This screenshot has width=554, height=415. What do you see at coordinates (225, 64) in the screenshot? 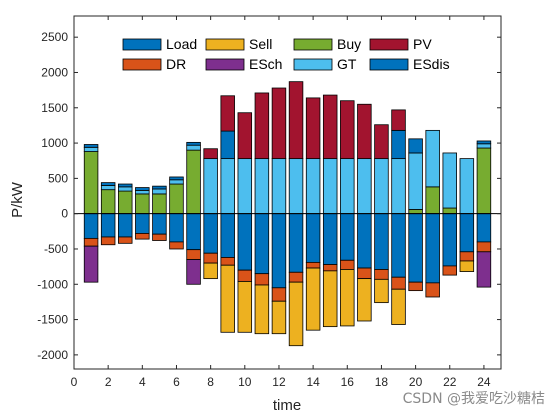
I see `legend-swatch-esch` at bounding box center [225, 64].